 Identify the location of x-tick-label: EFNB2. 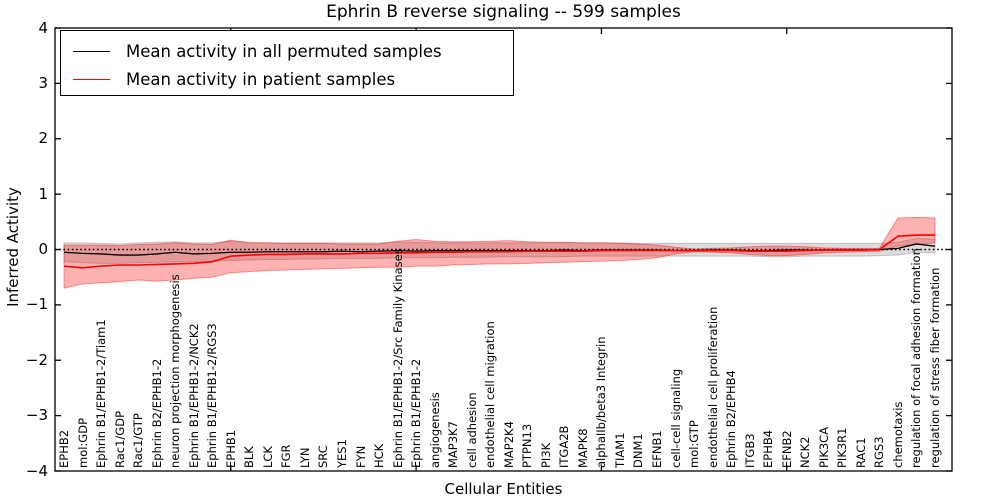
(786, 449).